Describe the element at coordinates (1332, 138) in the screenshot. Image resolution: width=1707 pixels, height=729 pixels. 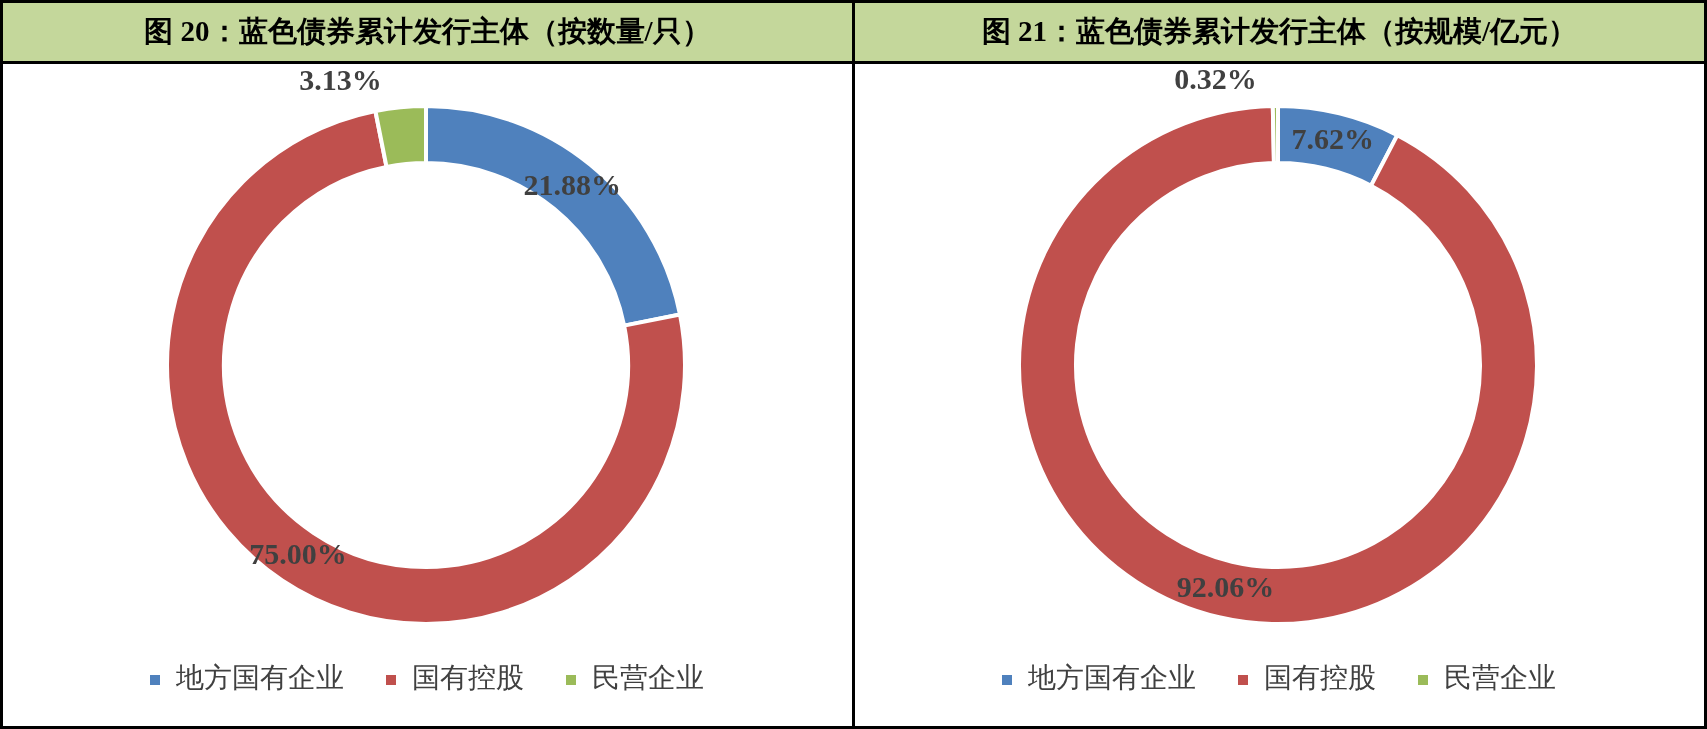
I see `data-label: 7.62%` at that location.